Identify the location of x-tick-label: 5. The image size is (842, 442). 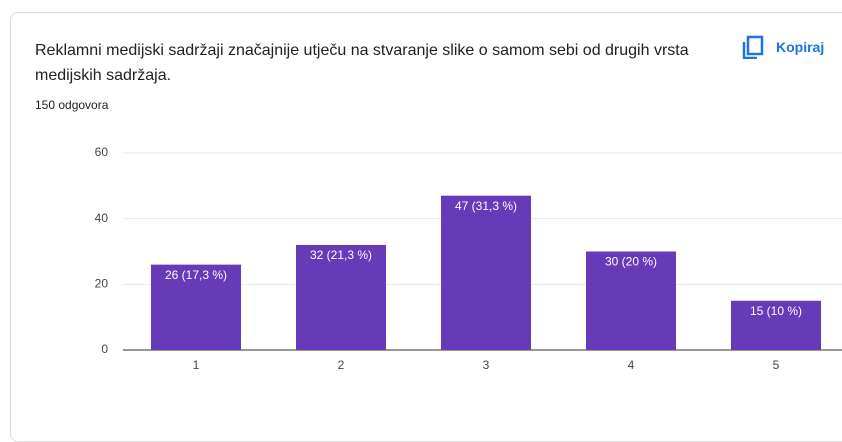
(776, 365).